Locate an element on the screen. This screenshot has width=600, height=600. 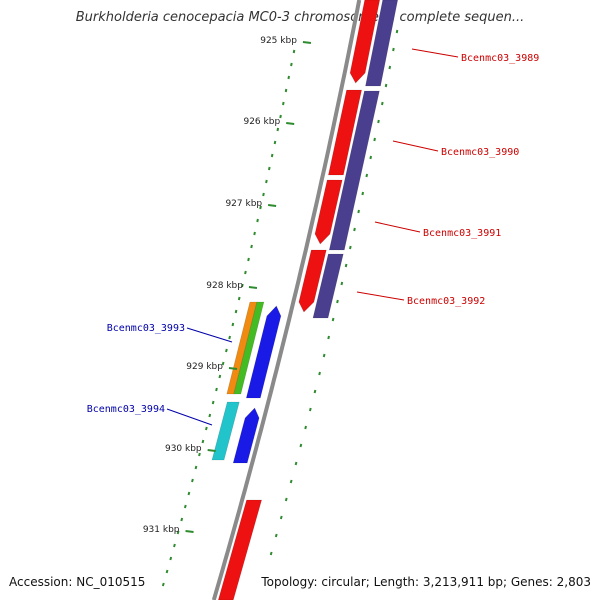
gene-bcenmc03-3994-blue is located at coordinates (246, 435).